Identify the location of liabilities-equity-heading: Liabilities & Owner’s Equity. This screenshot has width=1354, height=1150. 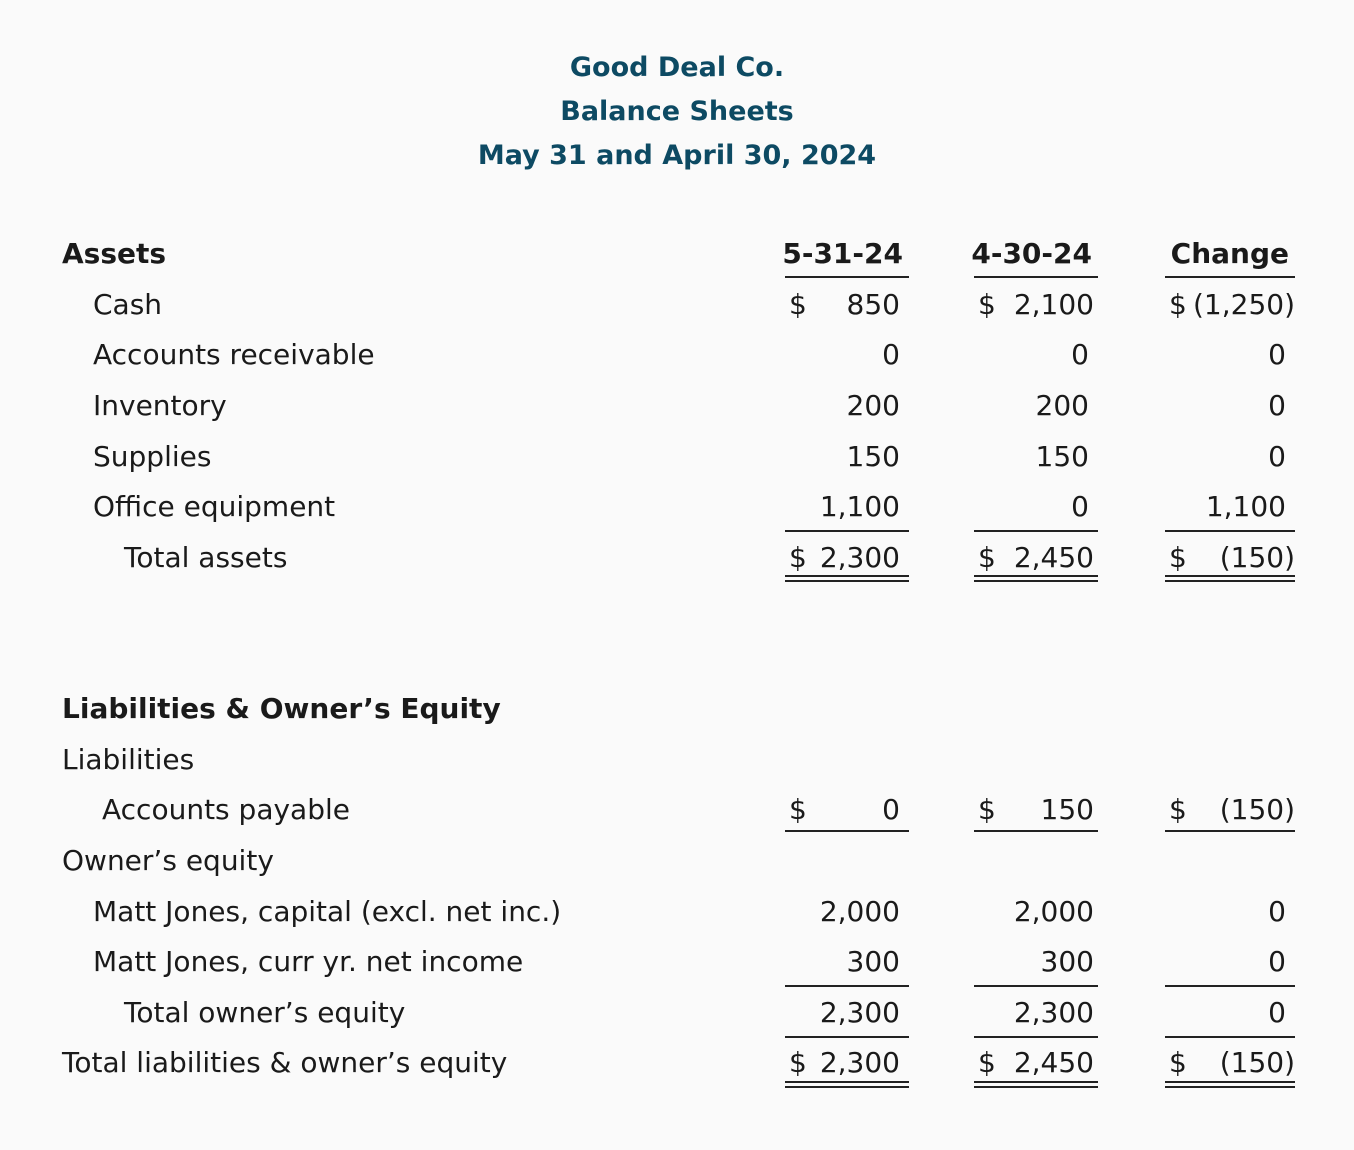
(281, 708).